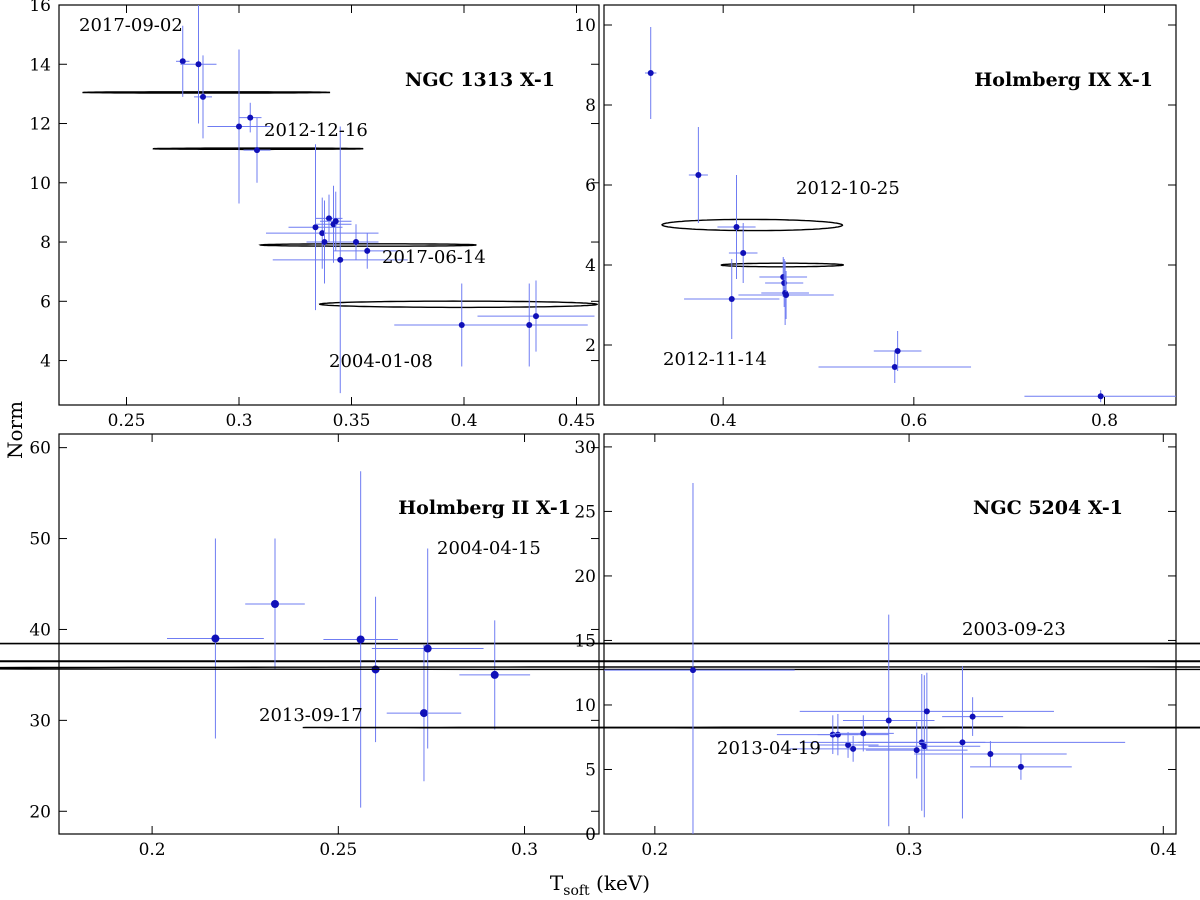 The height and width of the screenshot is (900, 1200). What do you see at coordinates (127, 421) in the screenshot?
I see `x-tick-label: 0.25` at bounding box center [127, 421].